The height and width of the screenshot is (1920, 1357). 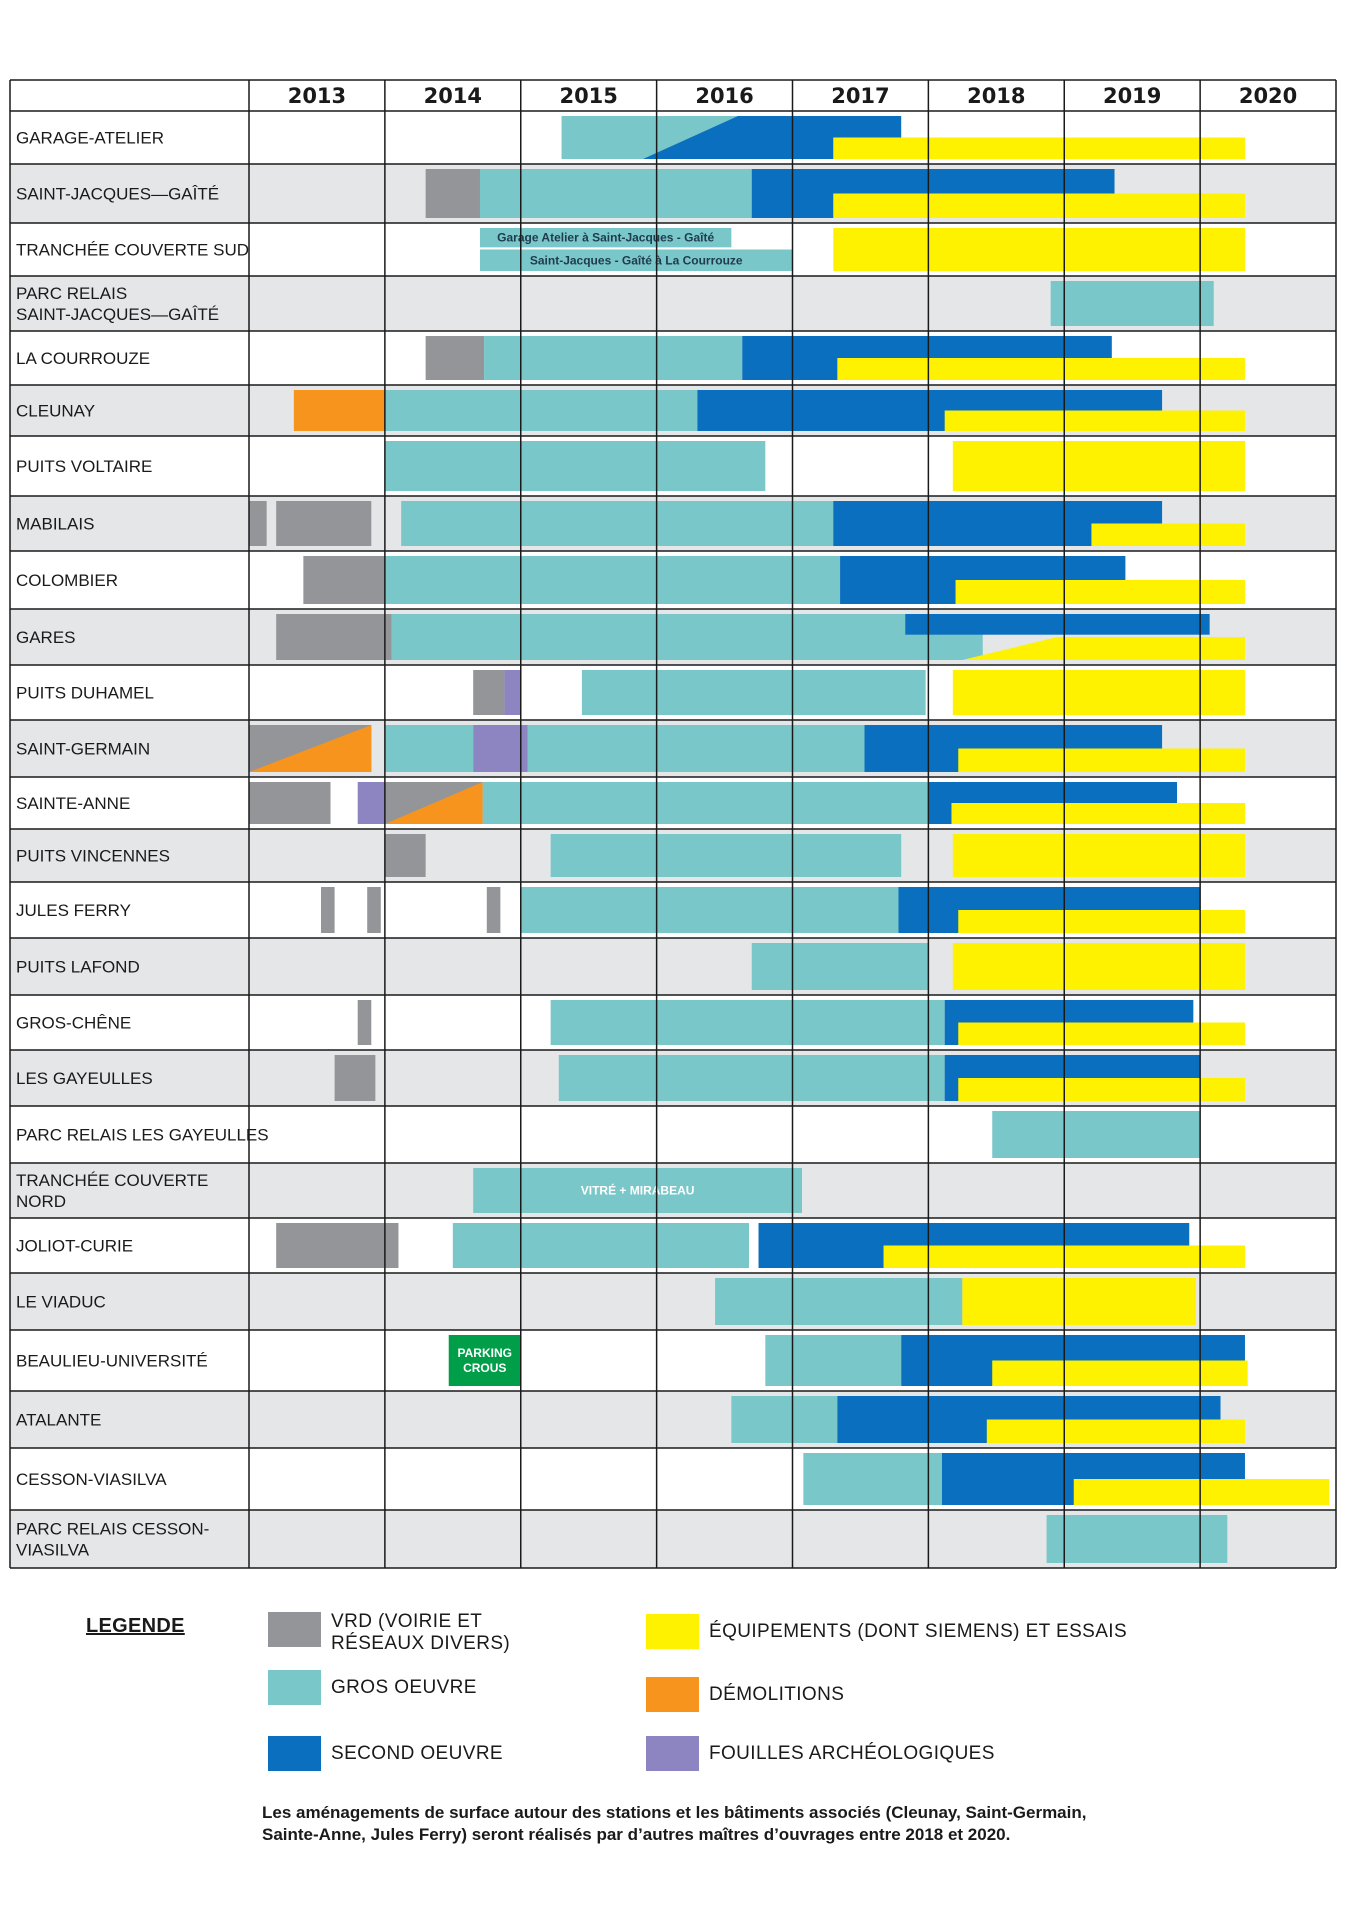 What do you see at coordinates (83, 358) in the screenshot?
I see `row-label: LA COURROUZE` at bounding box center [83, 358].